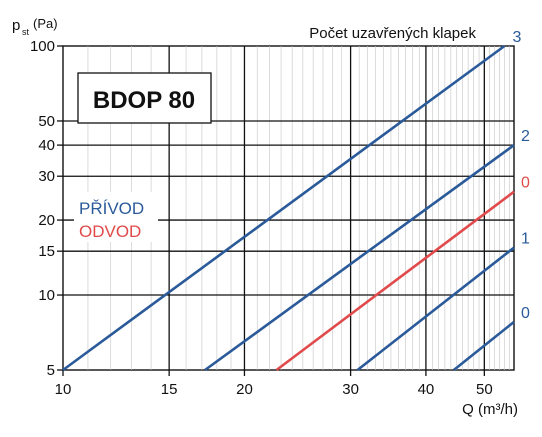 This screenshot has height=437, width=542. What do you see at coordinates (45, 23) in the screenshot?
I see `y-axis-unit: (Pa)` at bounding box center [45, 23].